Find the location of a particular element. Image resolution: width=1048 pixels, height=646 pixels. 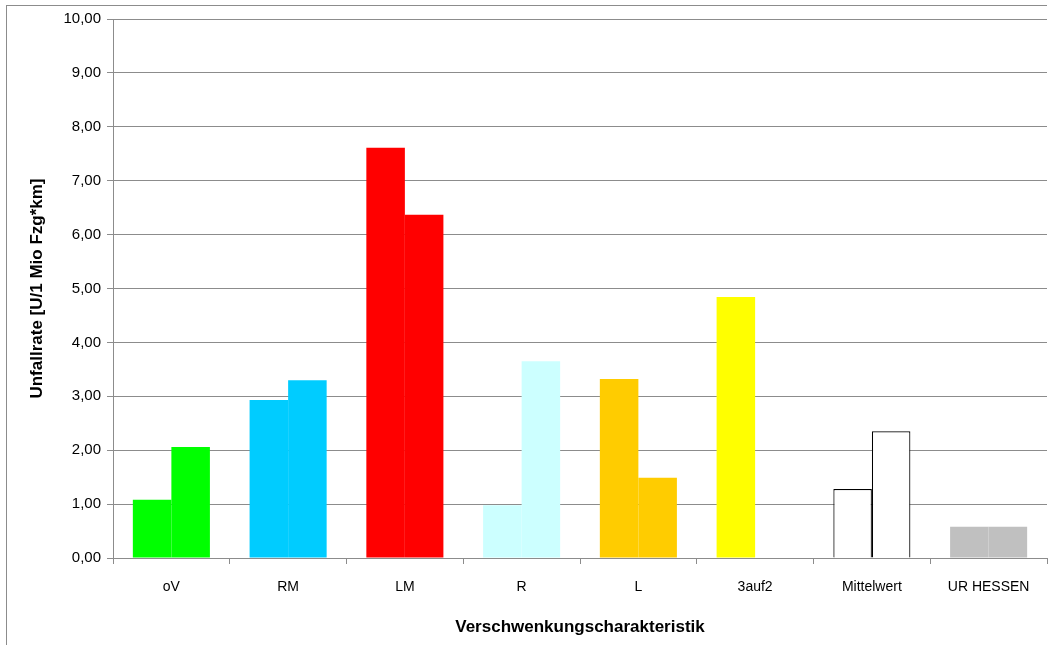

x-tick-label: LM is located at coordinates (405, 586).